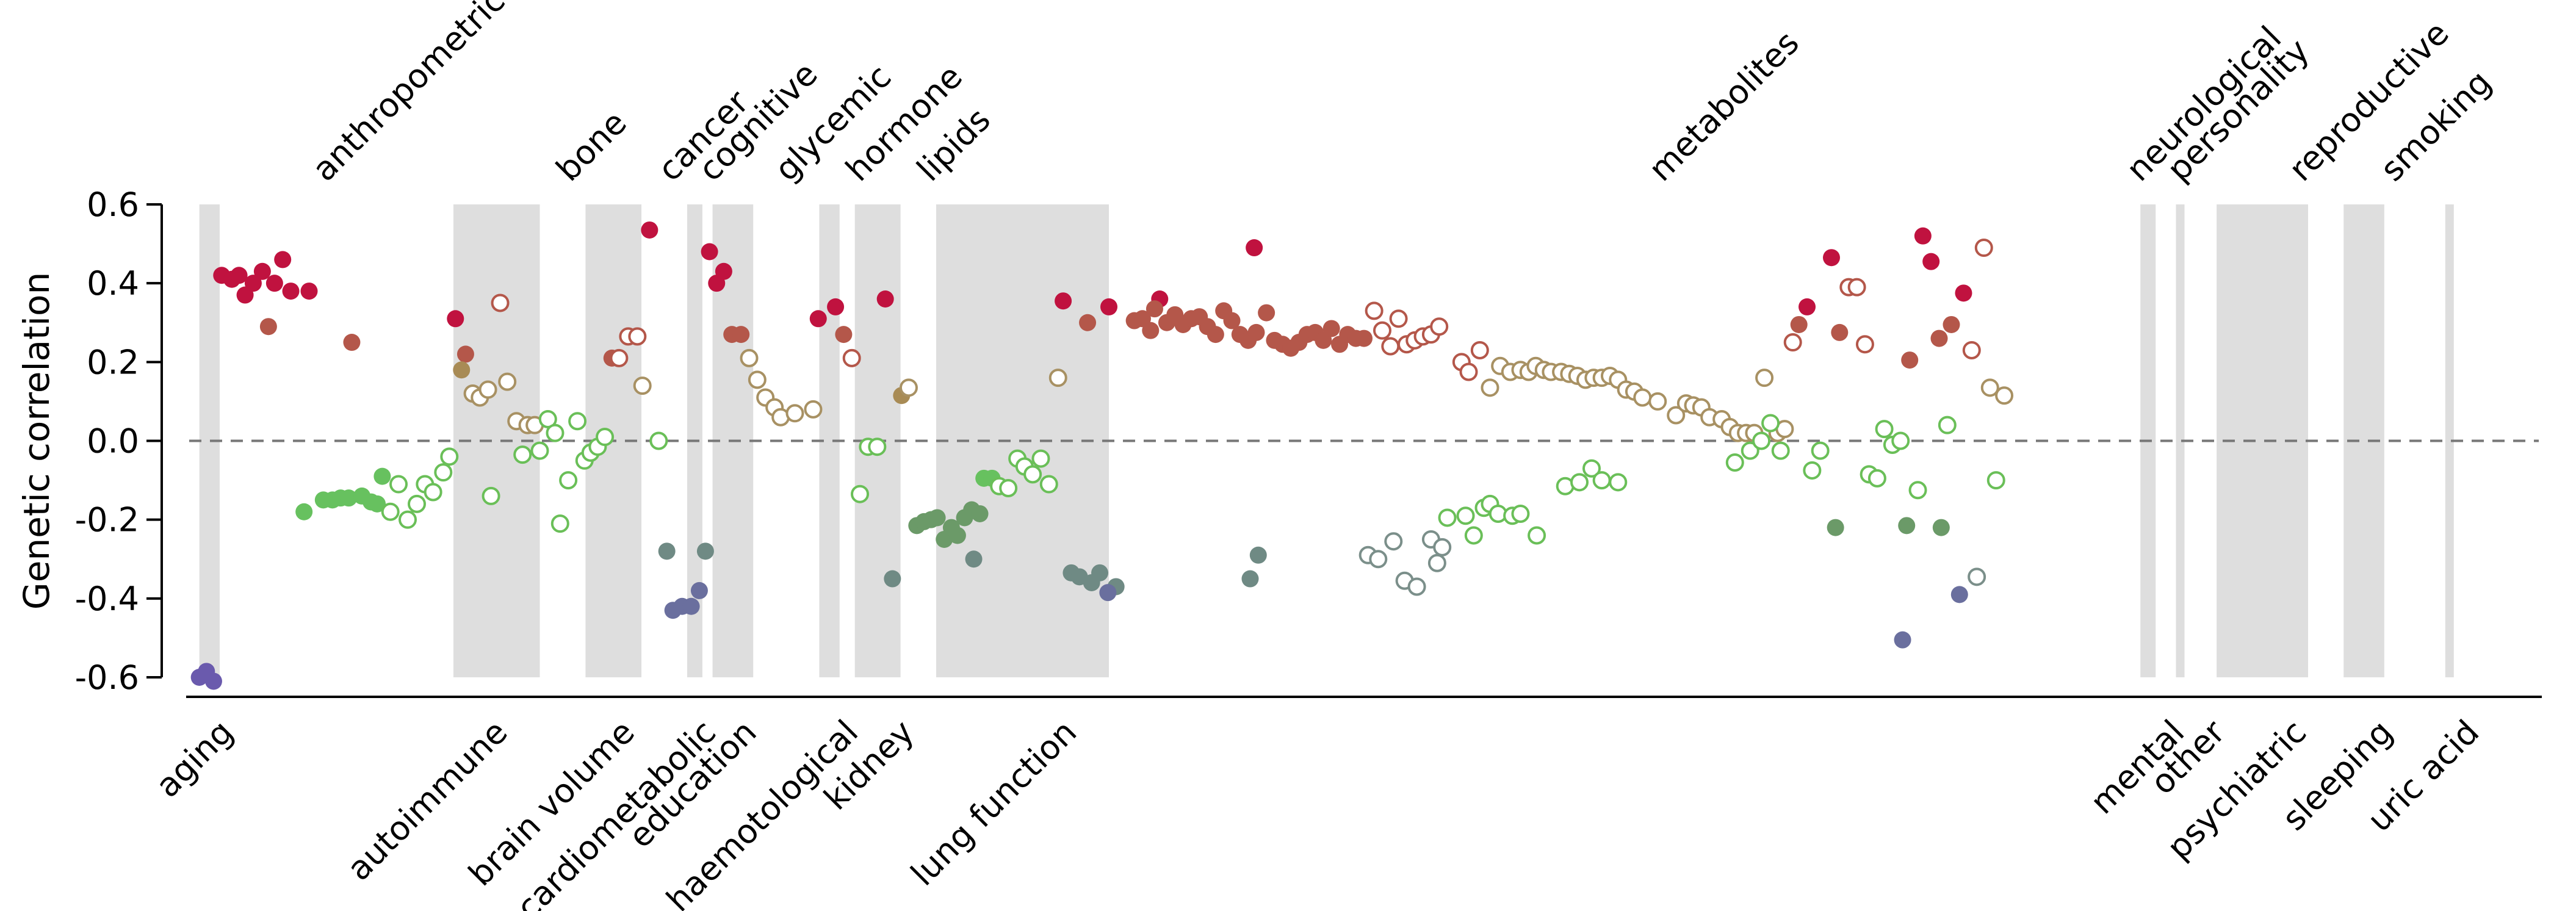 The width and height of the screenshot is (2576, 911). Describe the element at coordinates (119, 441) in the screenshot. I see `y-axis: 0.6 0.4 0.2 0.0 -0.2 -0.4 -0.6` at that location.